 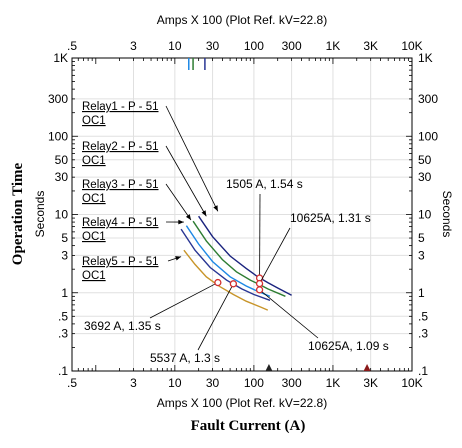 I want to click on y-left-seconds-label: Seconds, so click(x=40, y=214).